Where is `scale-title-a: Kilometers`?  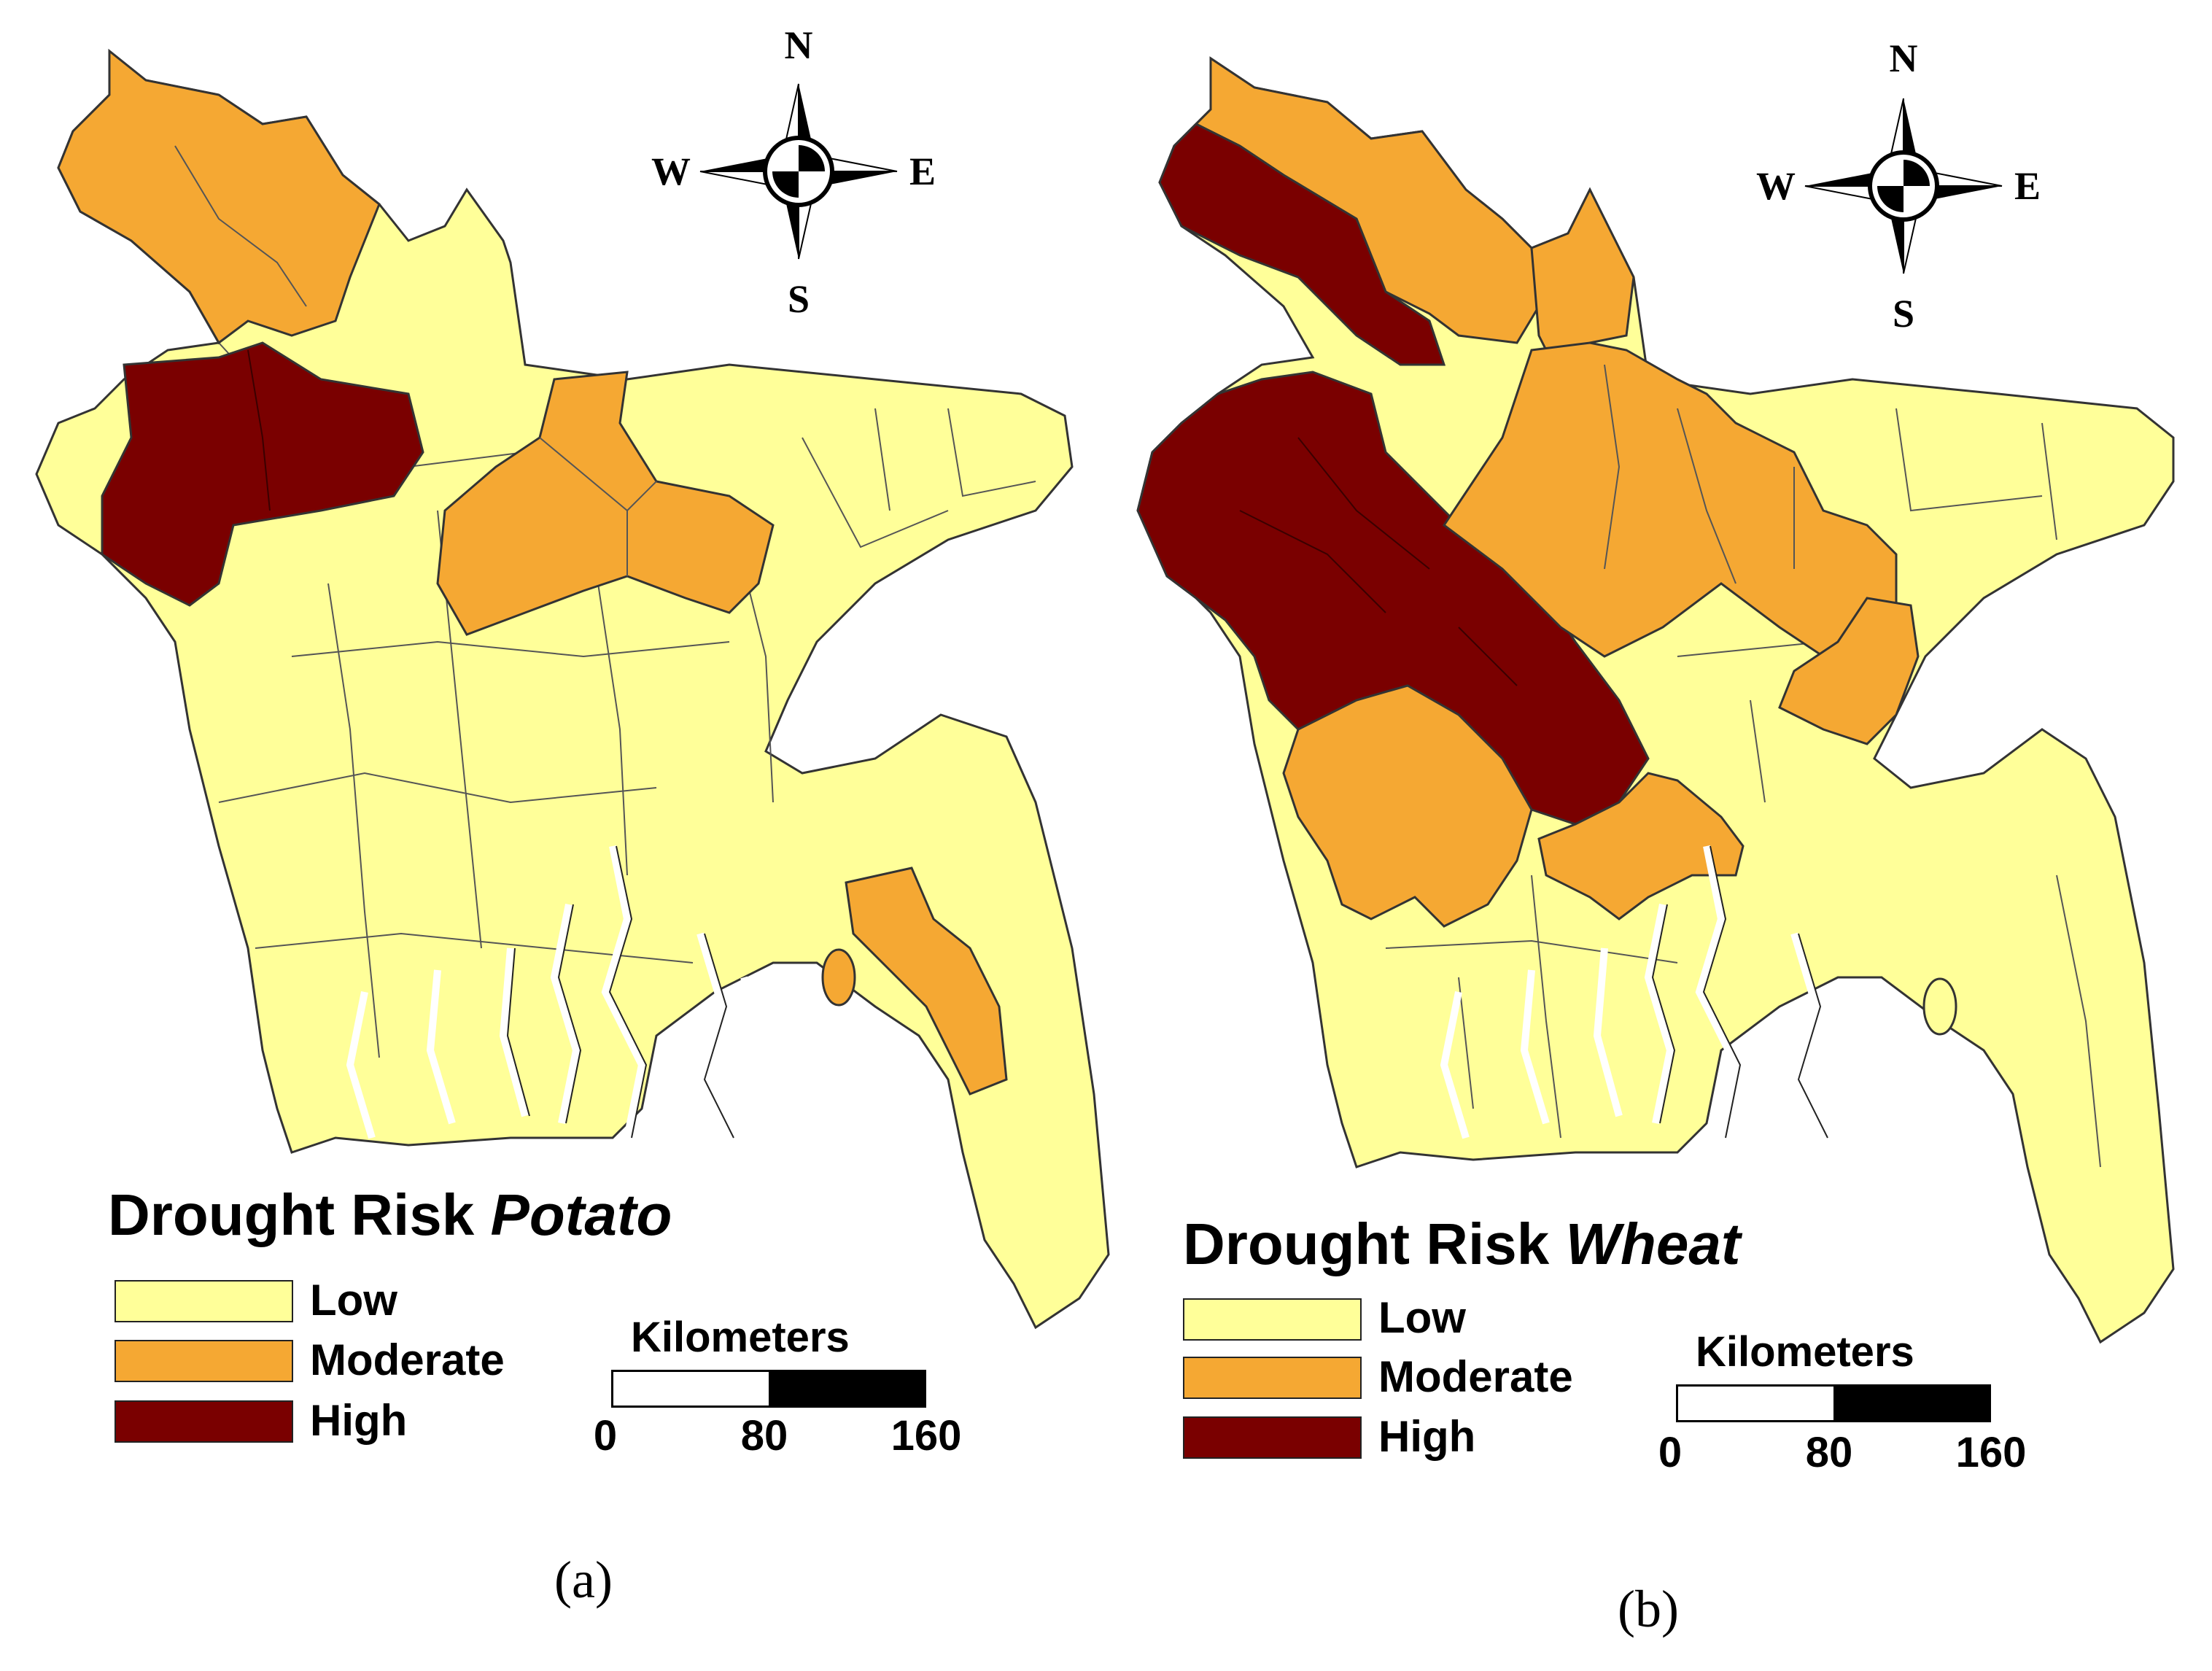 scale-title-a: Kilometers is located at coordinates (741, 1337).